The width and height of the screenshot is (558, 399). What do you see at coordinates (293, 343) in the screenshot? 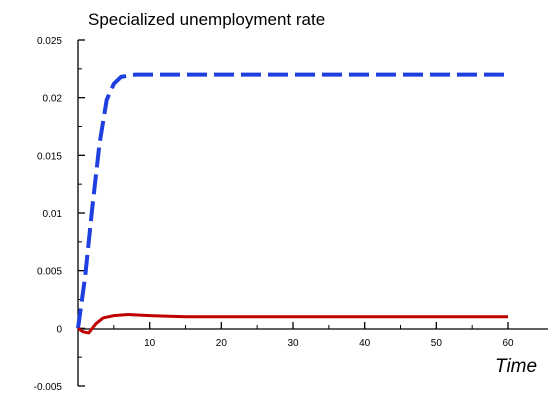
I see `x-tick-label-2: 30` at bounding box center [293, 343].